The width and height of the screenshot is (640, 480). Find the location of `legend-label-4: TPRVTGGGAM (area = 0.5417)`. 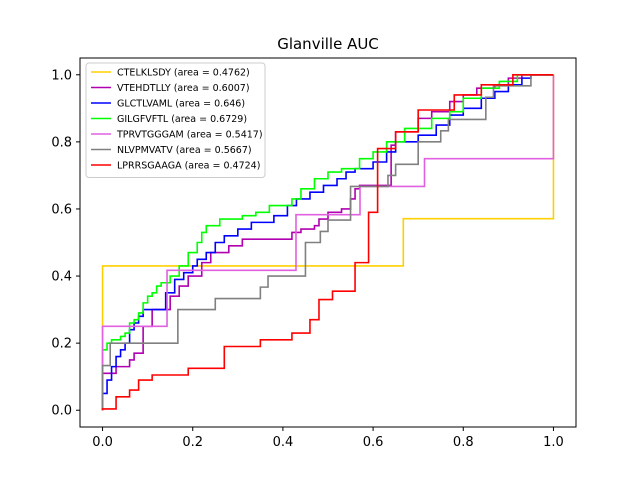

legend-label-4: TPRVTGGGAM (area = 0.5417) is located at coordinates (189, 135).